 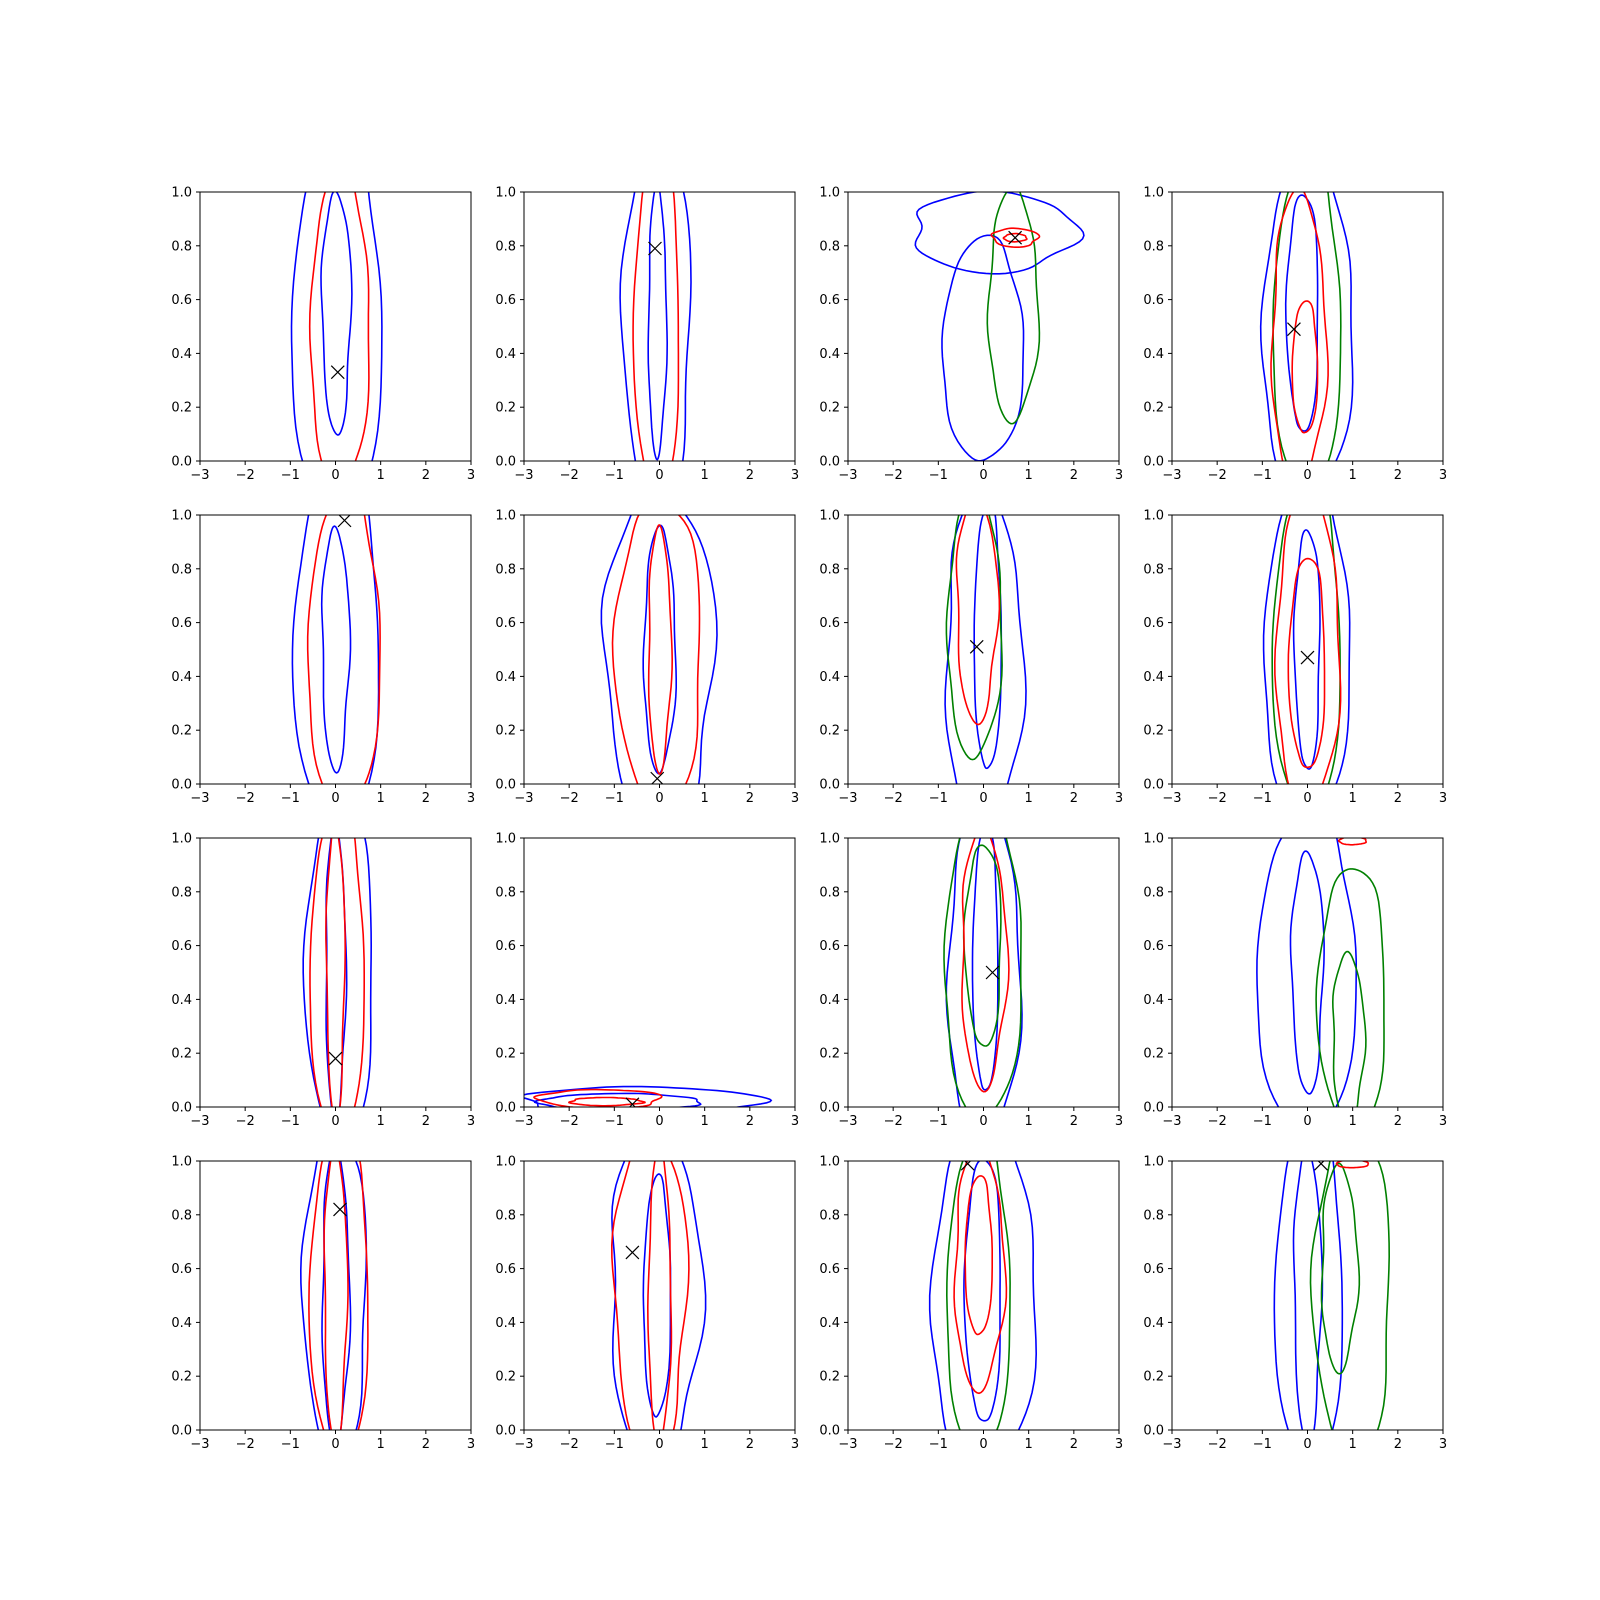 I want to click on subplot-9: −3 −2 −1 0 1 2 3 0.0 0.2 0.4 0.6 0.8 1.0, so click(x=323, y=981).